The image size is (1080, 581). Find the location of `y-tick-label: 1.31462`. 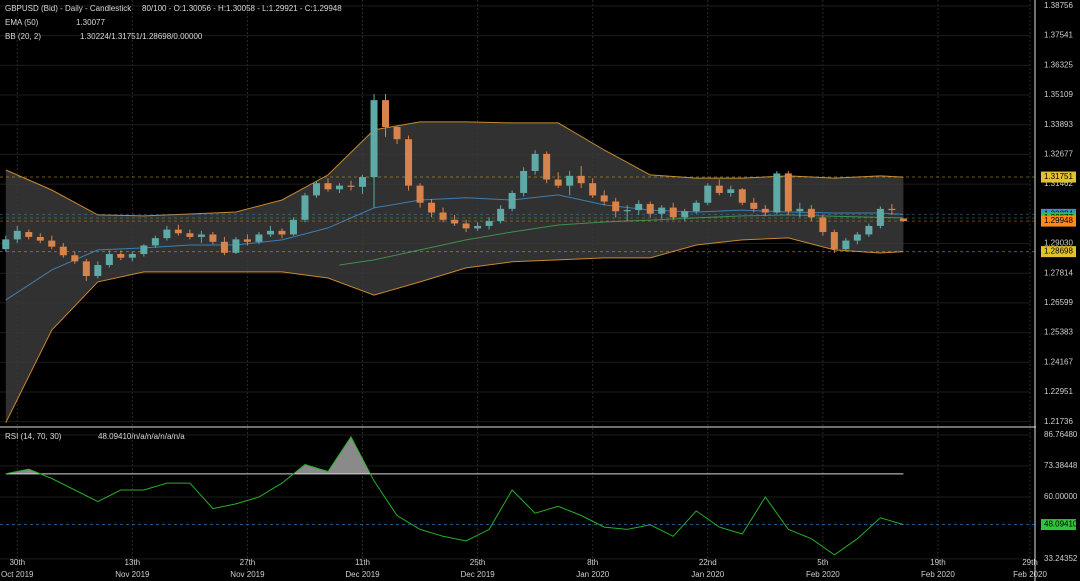

y-tick-label: 1.31462 is located at coordinates (1058, 183).